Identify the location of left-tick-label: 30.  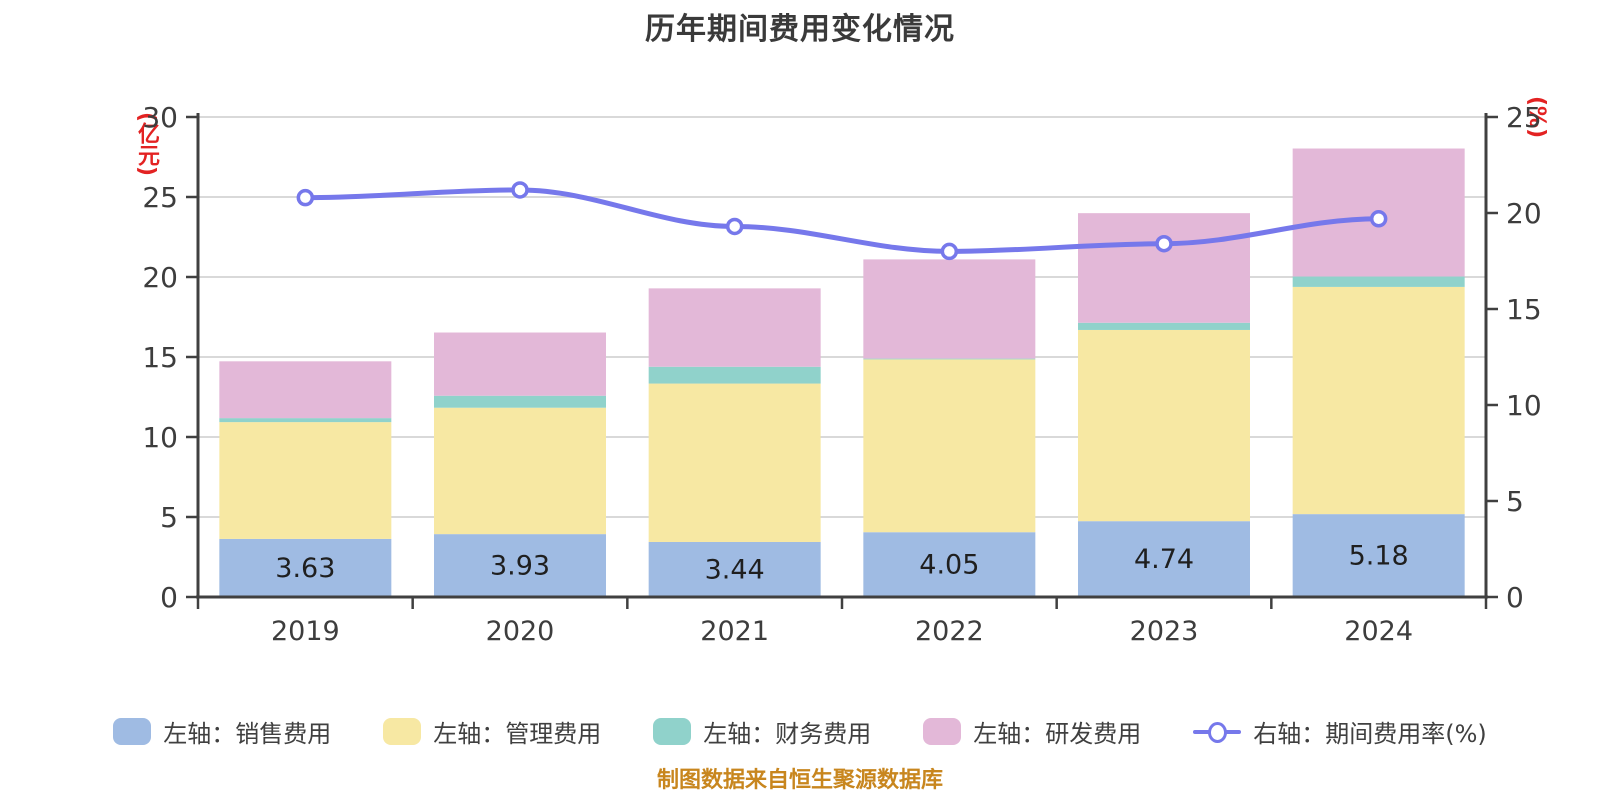
(160, 117).